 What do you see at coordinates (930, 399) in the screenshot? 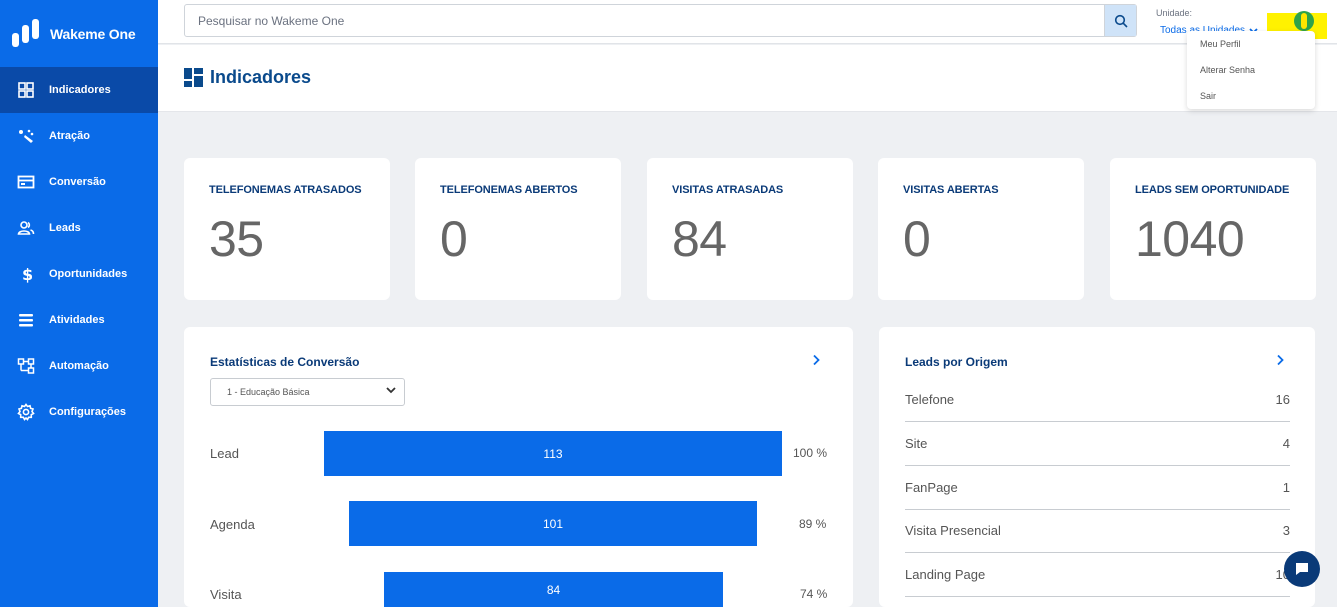
I see `origin-label: Telefone` at bounding box center [930, 399].